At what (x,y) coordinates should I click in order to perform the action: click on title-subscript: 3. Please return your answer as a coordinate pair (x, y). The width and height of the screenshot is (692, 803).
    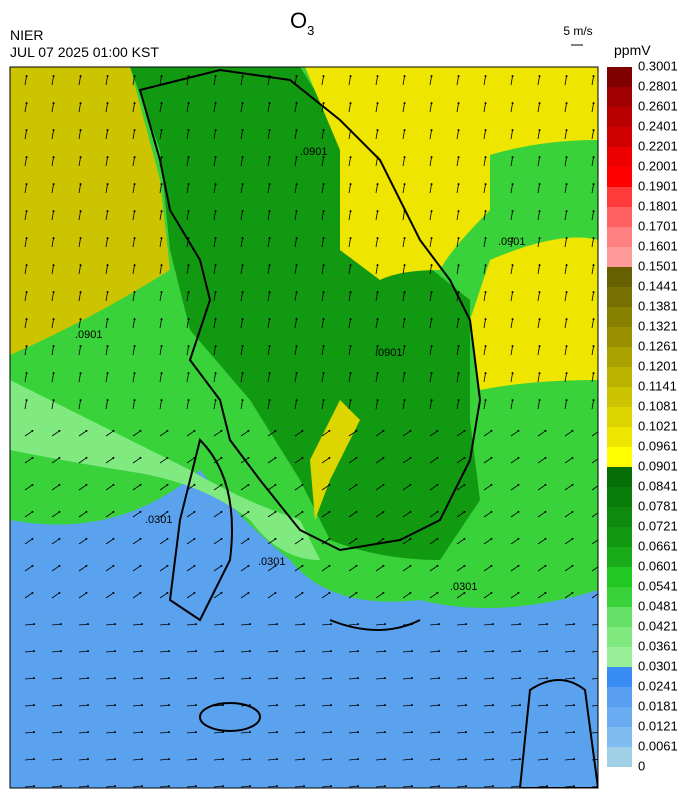
    Looking at the image, I should click on (310, 30).